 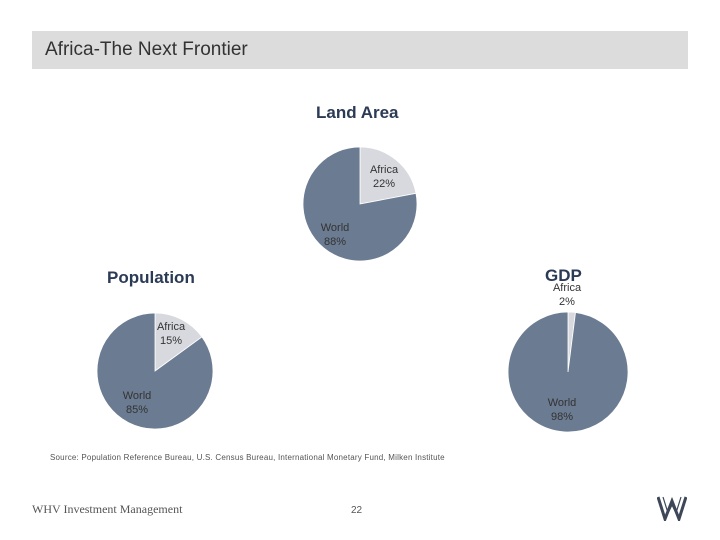 What do you see at coordinates (357, 510) in the screenshot?
I see `page-number: 22` at bounding box center [357, 510].